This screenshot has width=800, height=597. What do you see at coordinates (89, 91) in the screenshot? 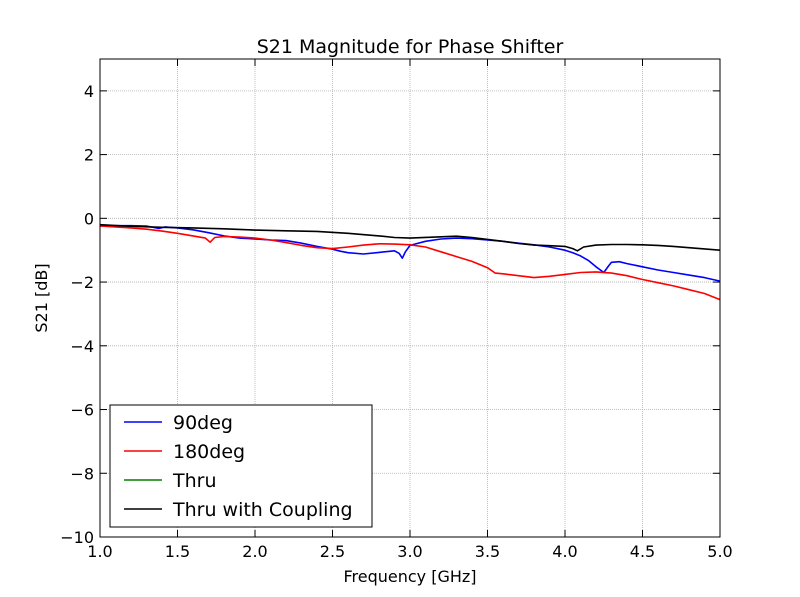
I see `y-tick-label: 4` at bounding box center [89, 91].